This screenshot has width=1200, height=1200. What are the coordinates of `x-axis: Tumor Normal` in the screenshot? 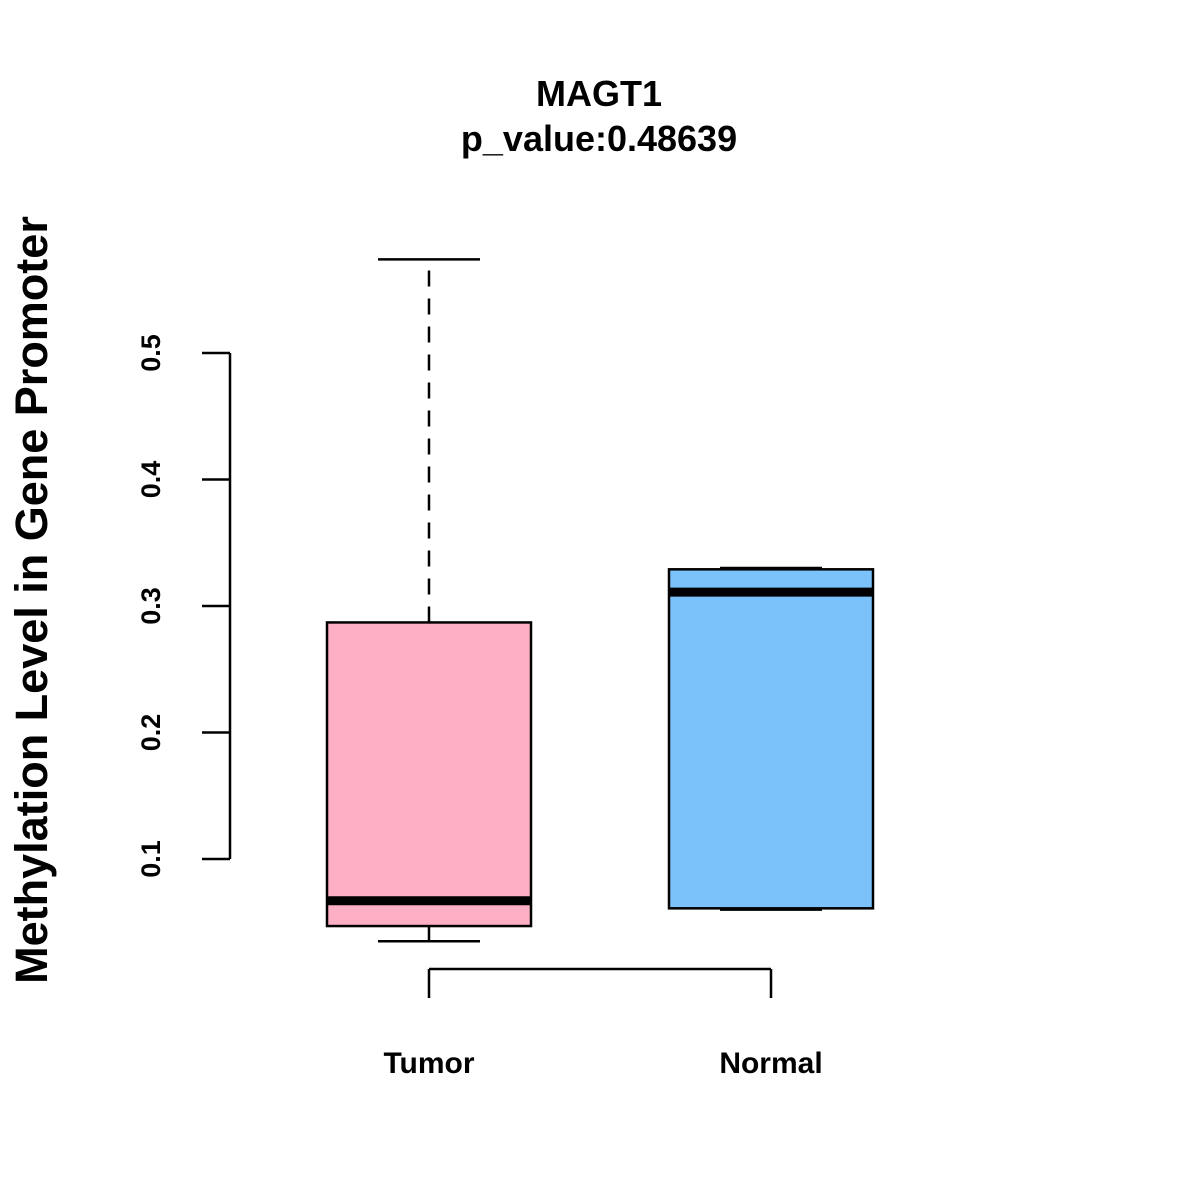 It's located at (603, 1023).